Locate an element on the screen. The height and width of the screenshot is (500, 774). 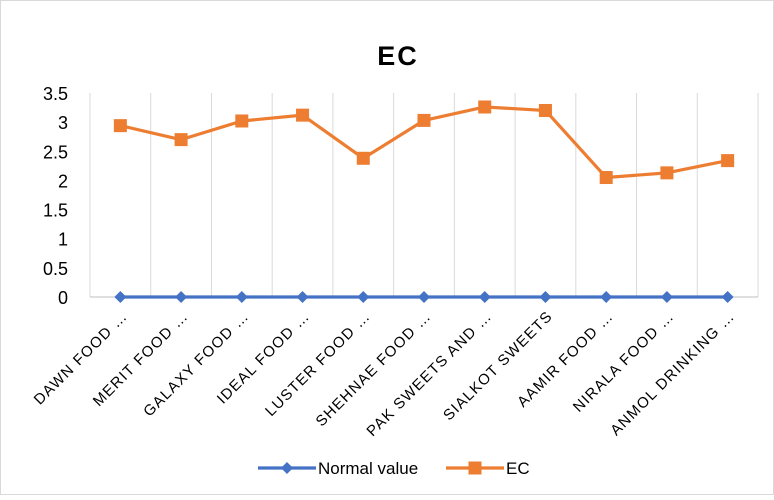
y-tick-label: 2.5 is located at coordinates (55, 152).